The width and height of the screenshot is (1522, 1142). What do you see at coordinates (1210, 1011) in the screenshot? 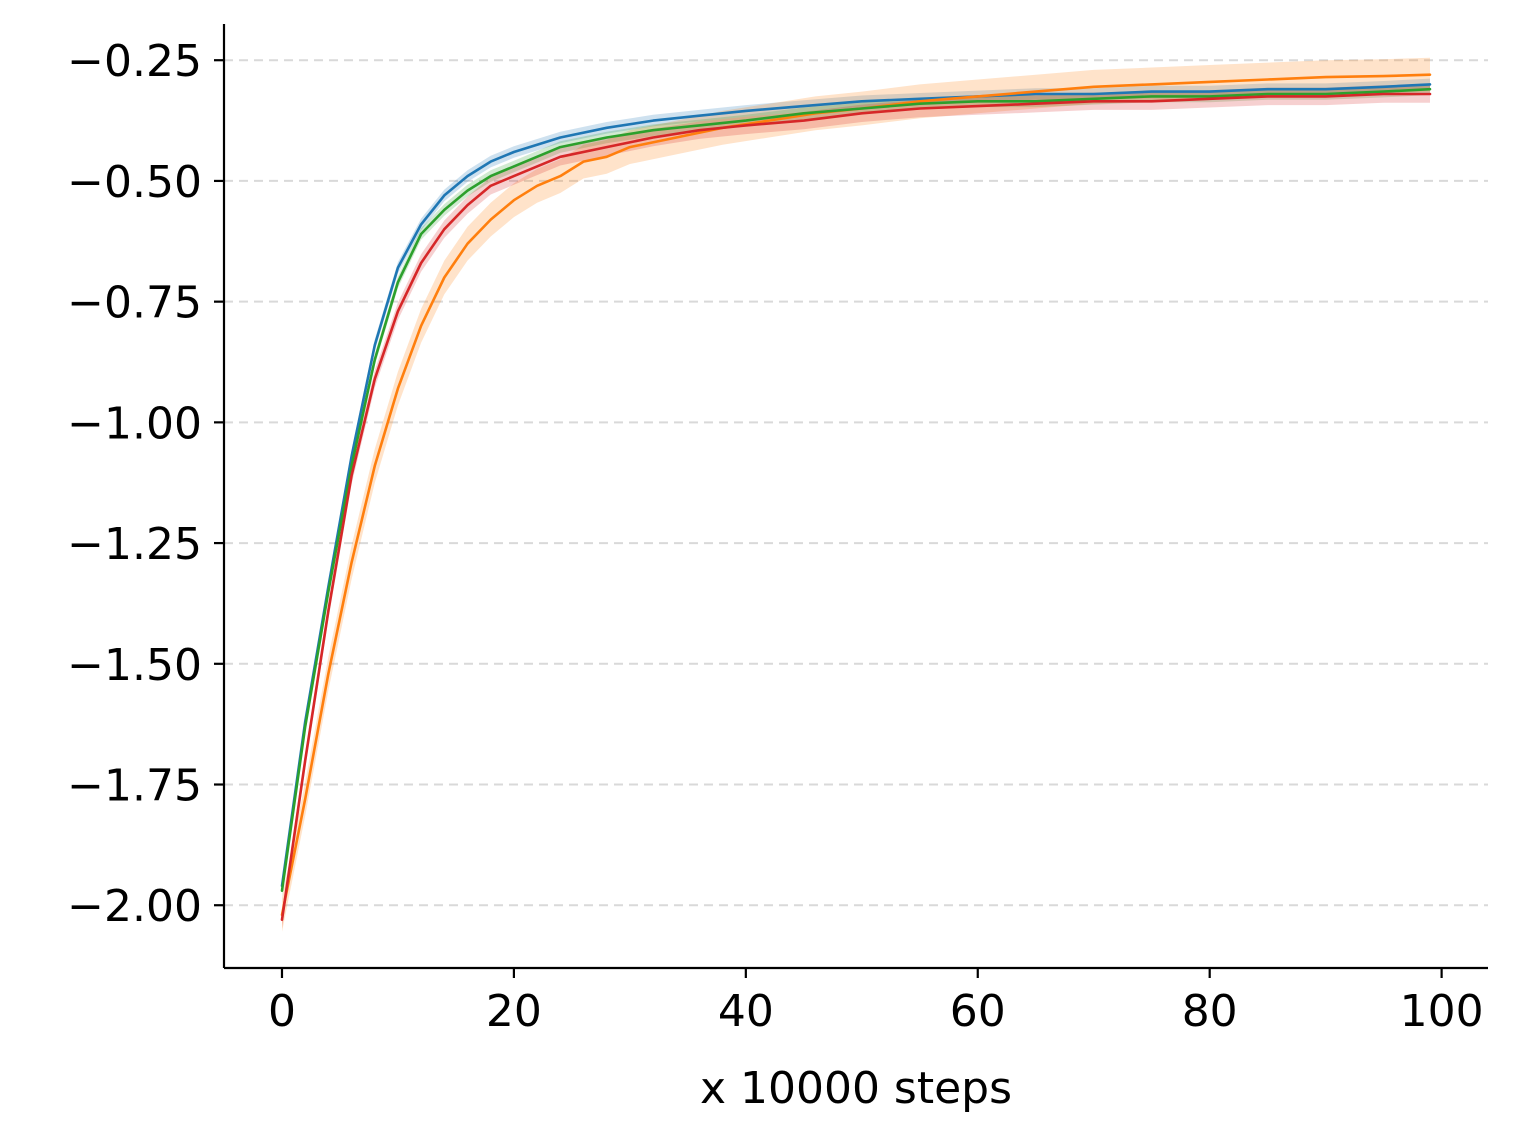
I see `x-tick-label-4: 80` at bounding box center [1210, 1011].